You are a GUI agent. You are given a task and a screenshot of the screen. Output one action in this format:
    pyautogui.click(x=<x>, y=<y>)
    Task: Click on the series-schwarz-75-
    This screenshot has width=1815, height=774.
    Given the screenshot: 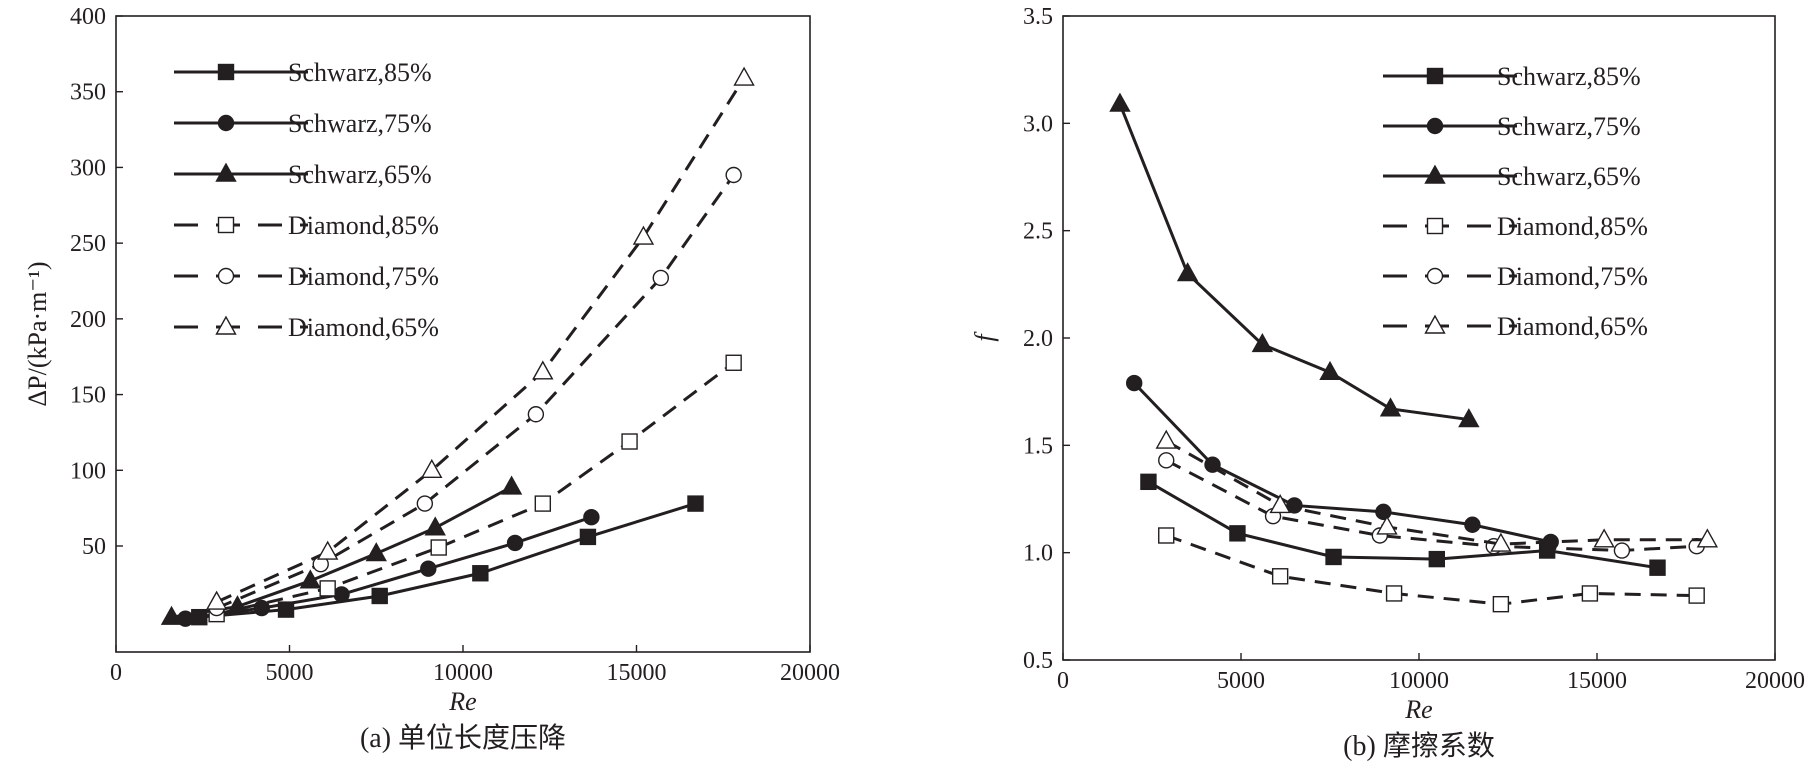 What is the action you would take?
    pyautogui.click(x=1342, y=462)
    